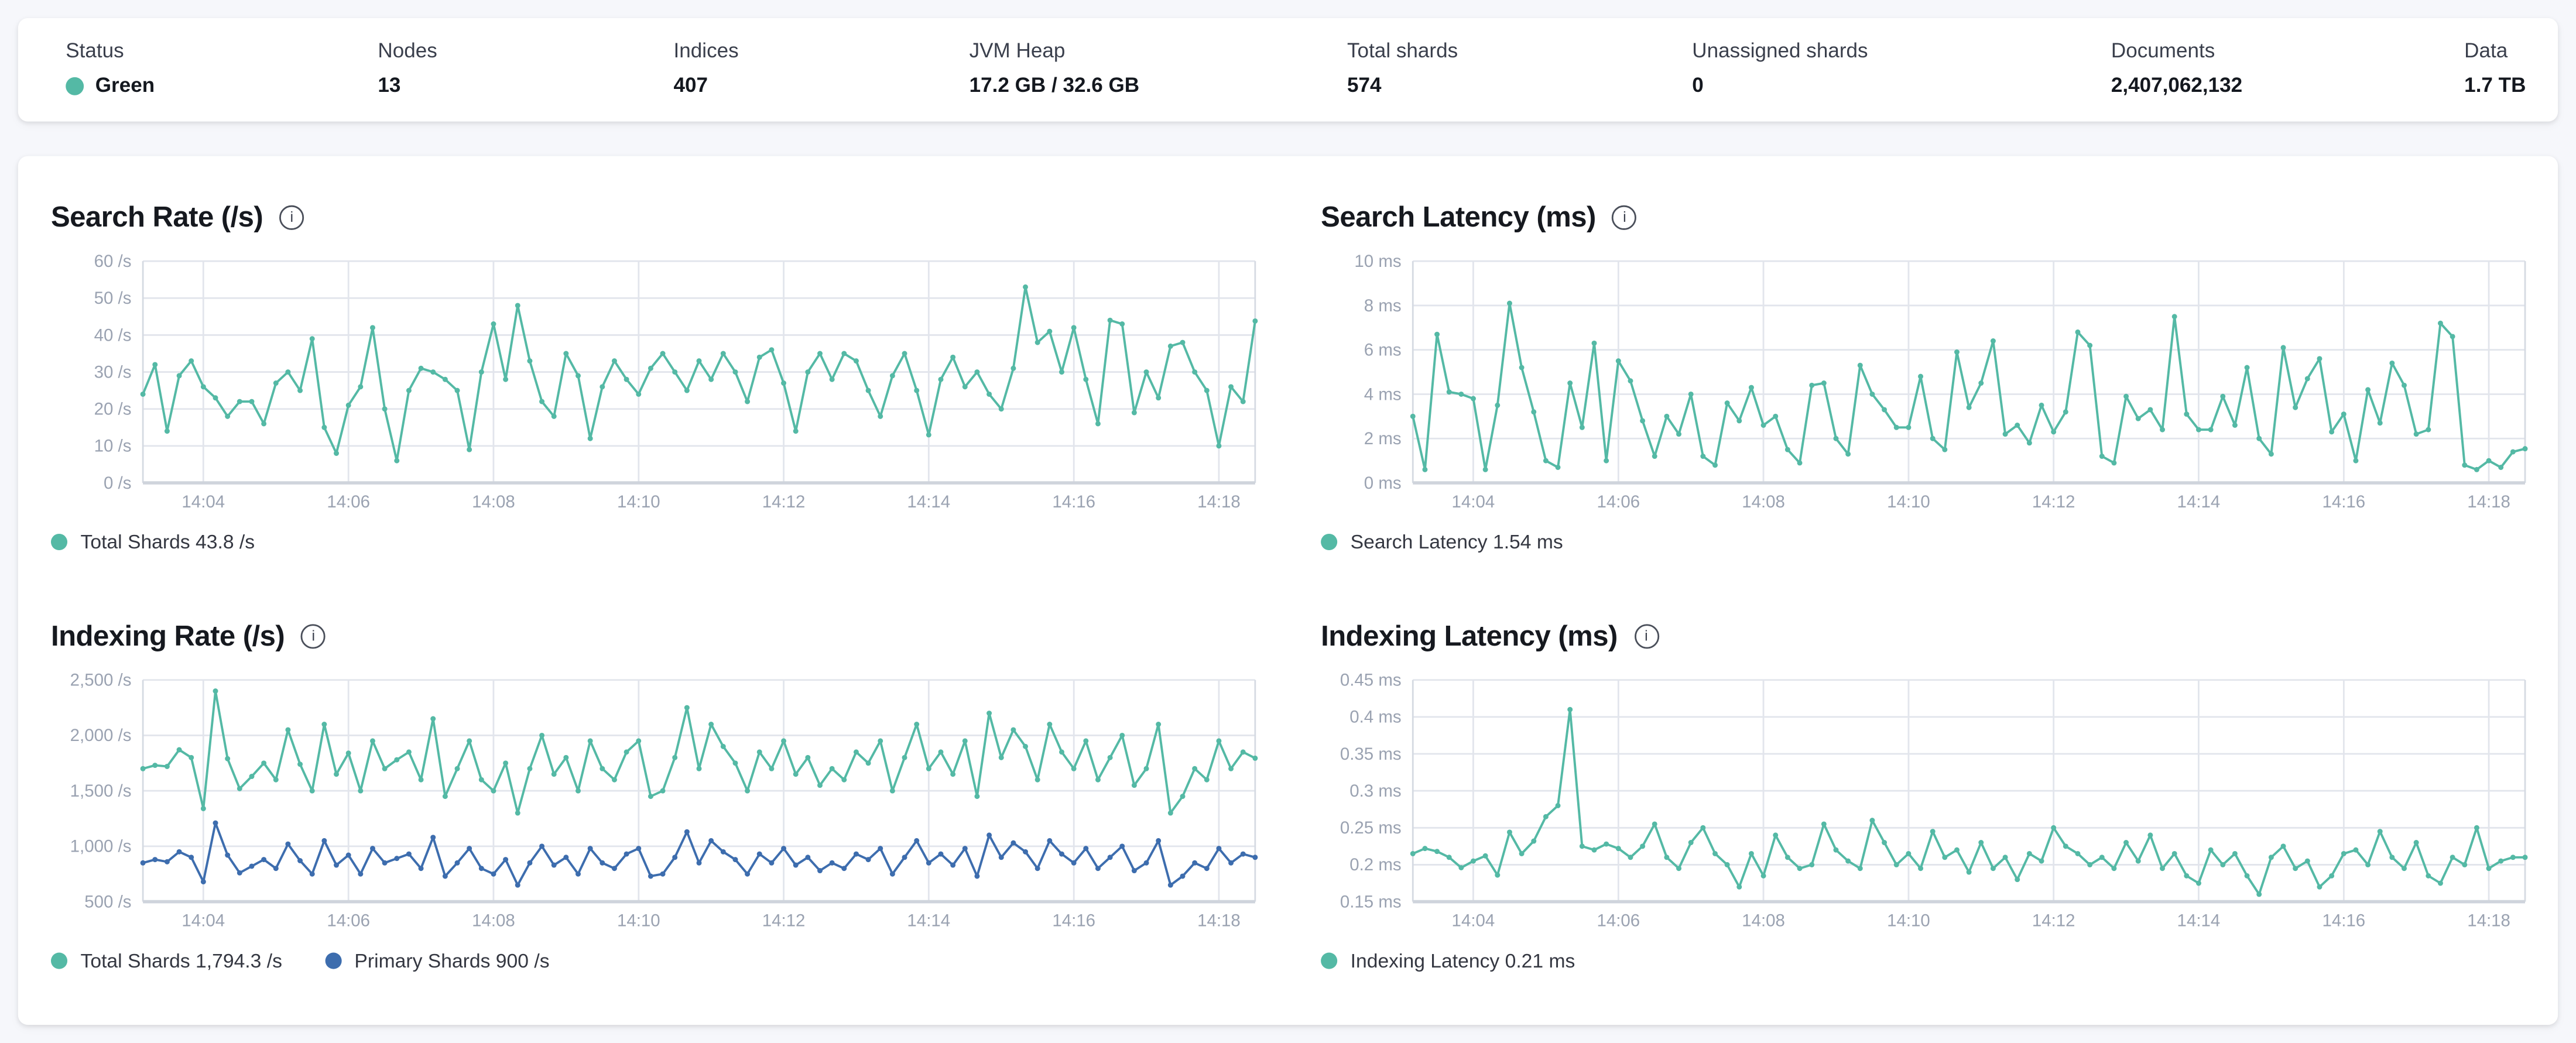 The width and height of the screenshot is (2576, 1043). Describe the element at coordinates (822, 68) in the screenshot. I see `stat-indices: Indices 407` at that location.